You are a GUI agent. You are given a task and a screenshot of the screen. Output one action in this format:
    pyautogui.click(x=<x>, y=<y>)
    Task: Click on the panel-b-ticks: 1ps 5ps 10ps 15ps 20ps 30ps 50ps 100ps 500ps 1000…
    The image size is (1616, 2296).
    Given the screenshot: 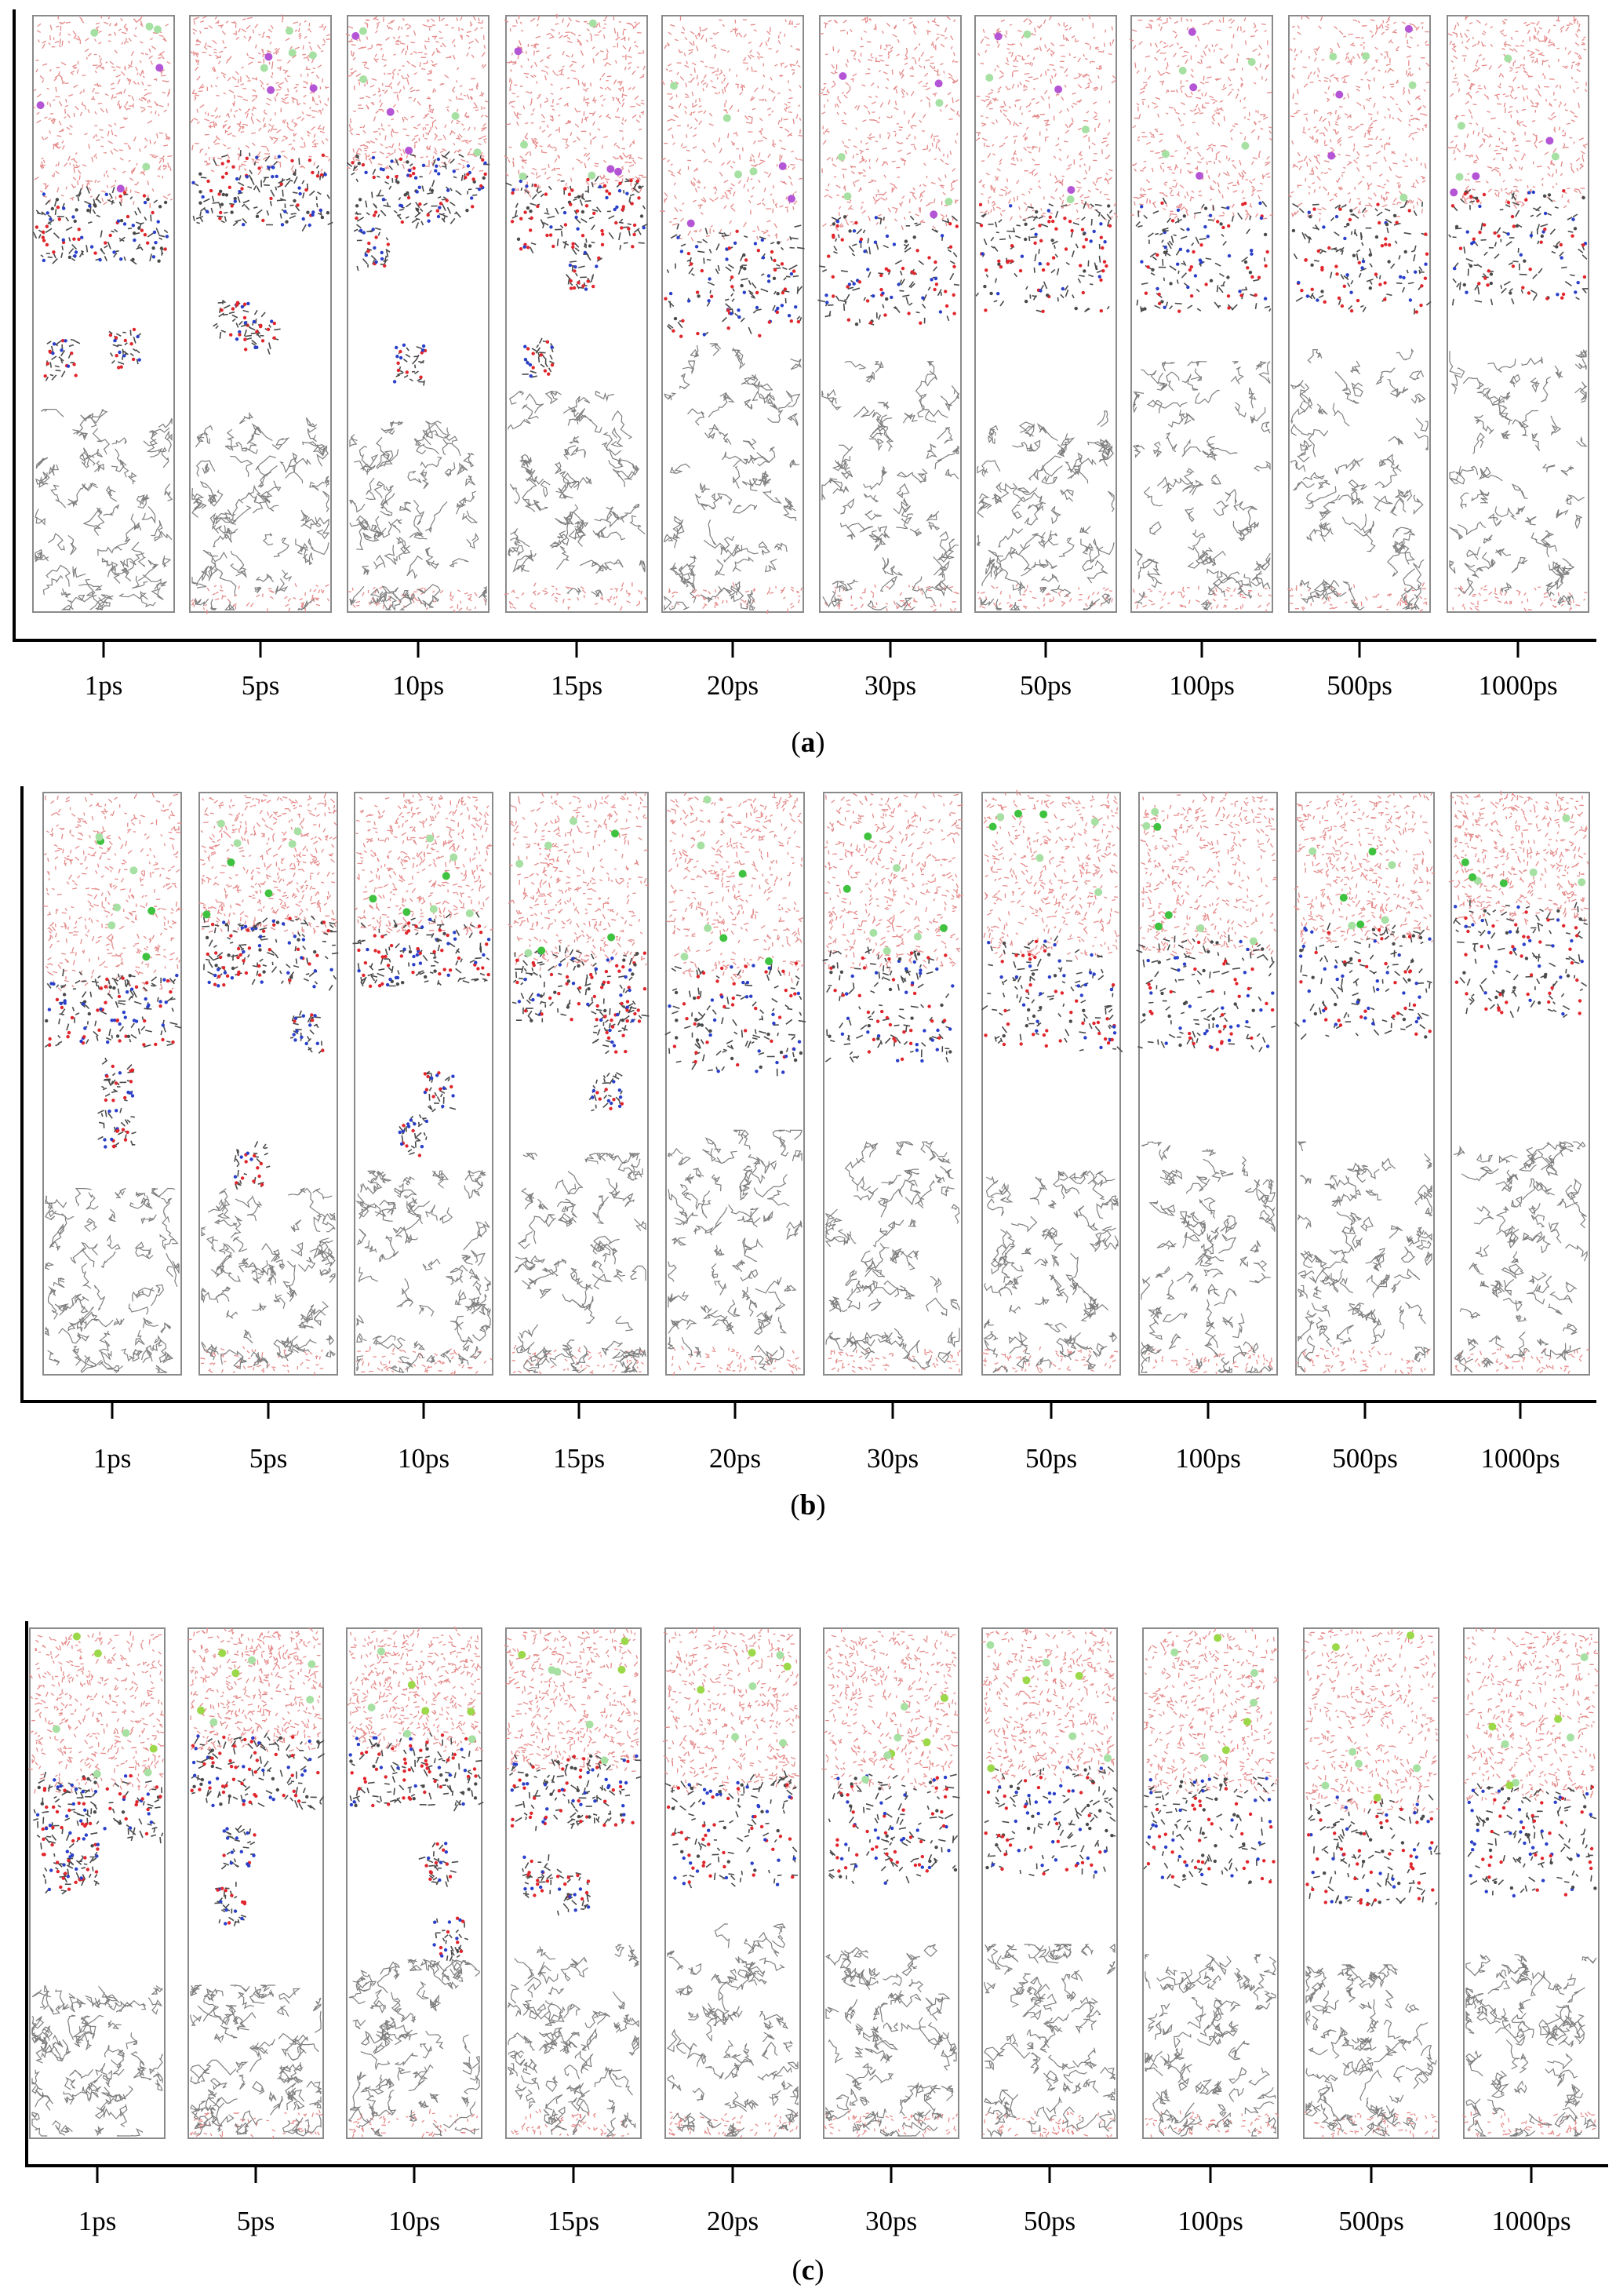 What is the action you would take?
    pyautogui.click(x=826, y=1437)
    